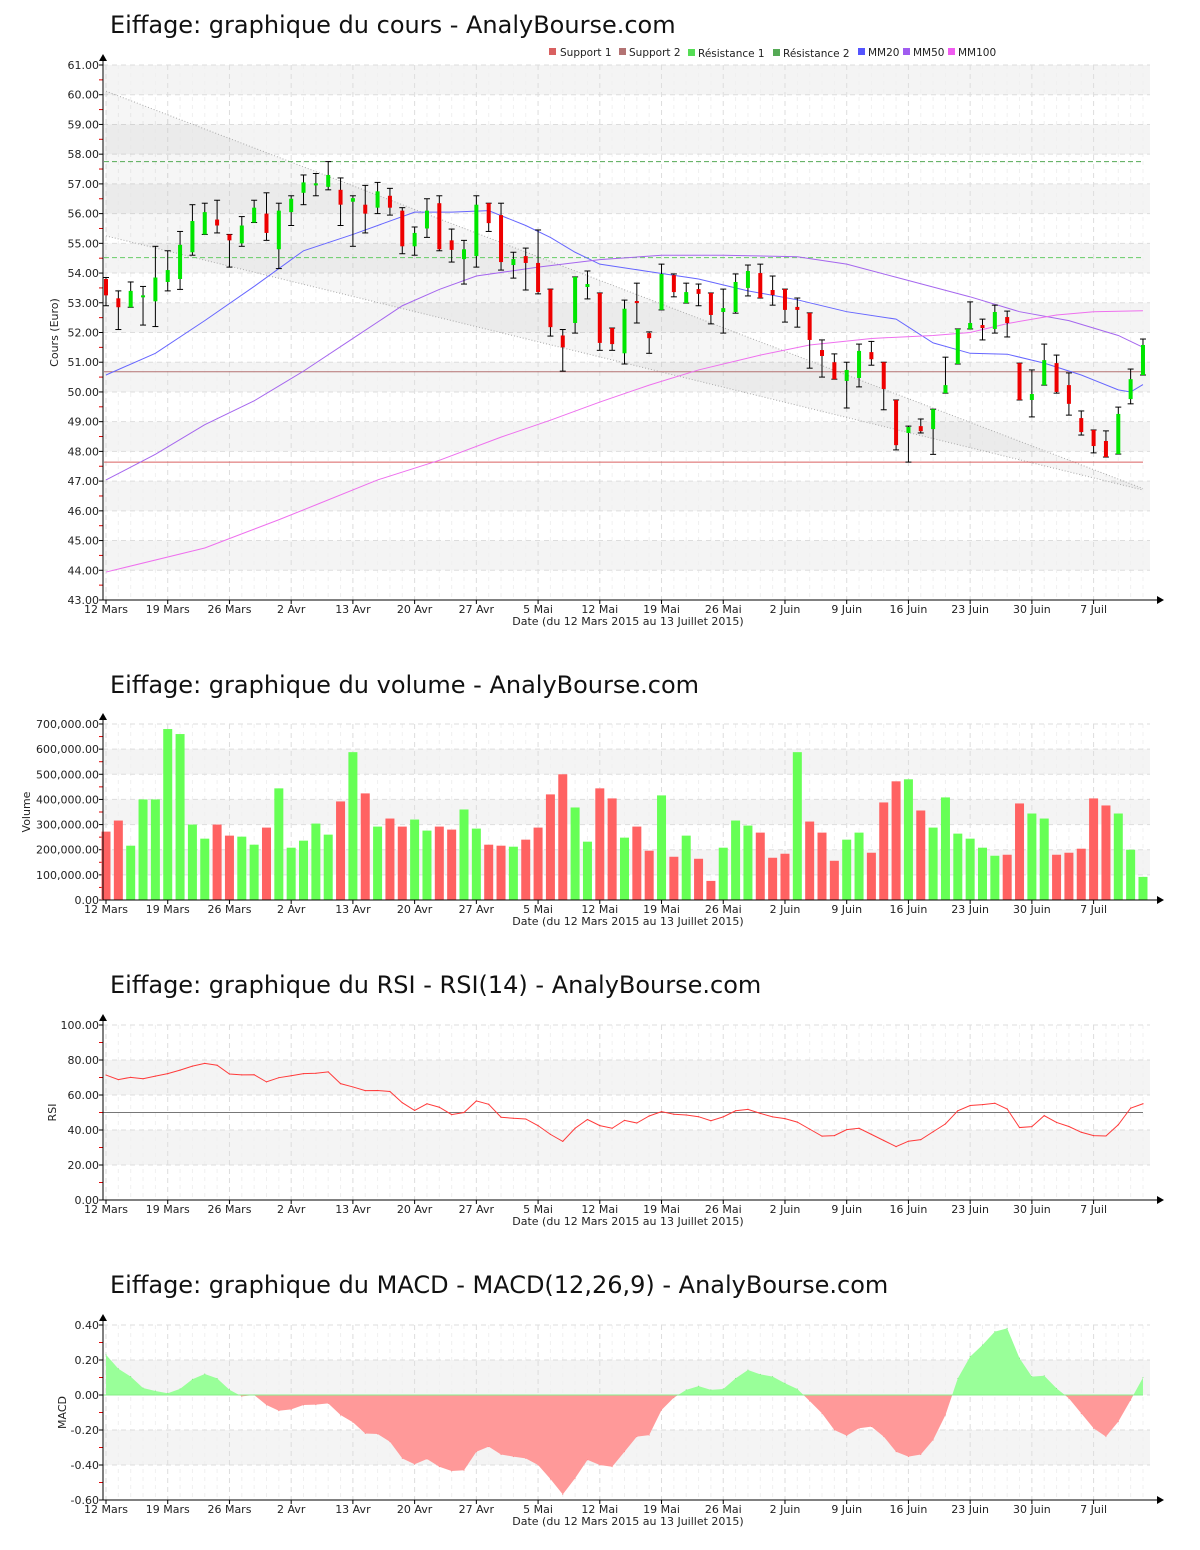 The height and width of the screenshot is (1550, 1200). Describe the element at coordinates (599, 909) in the screenshot. I see `x-tick-label: 12 Mai` at that location.